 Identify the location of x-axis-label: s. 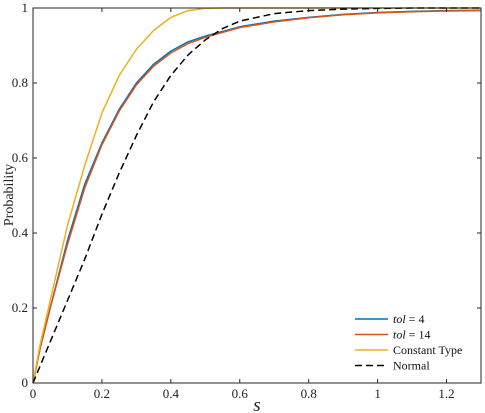
(256, 404).